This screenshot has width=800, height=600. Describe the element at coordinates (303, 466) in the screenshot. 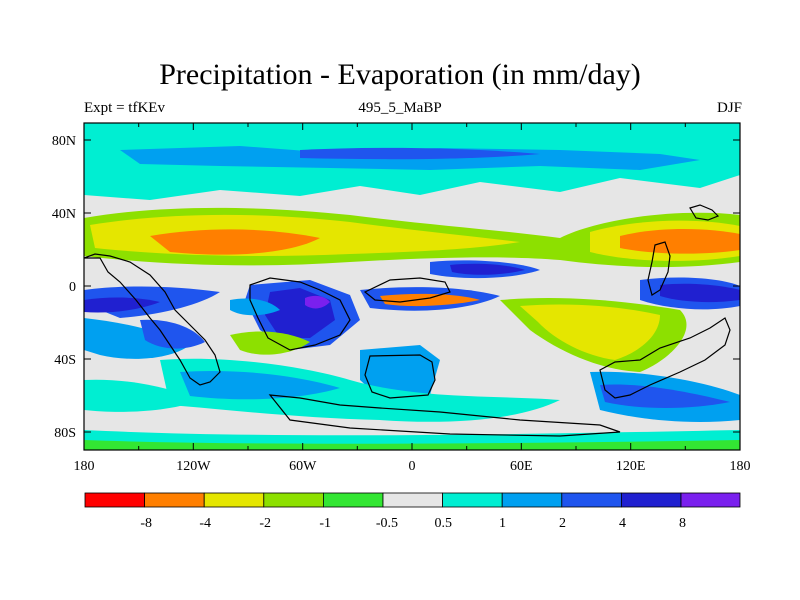

I see `x-tick-label: 60W` at that location.